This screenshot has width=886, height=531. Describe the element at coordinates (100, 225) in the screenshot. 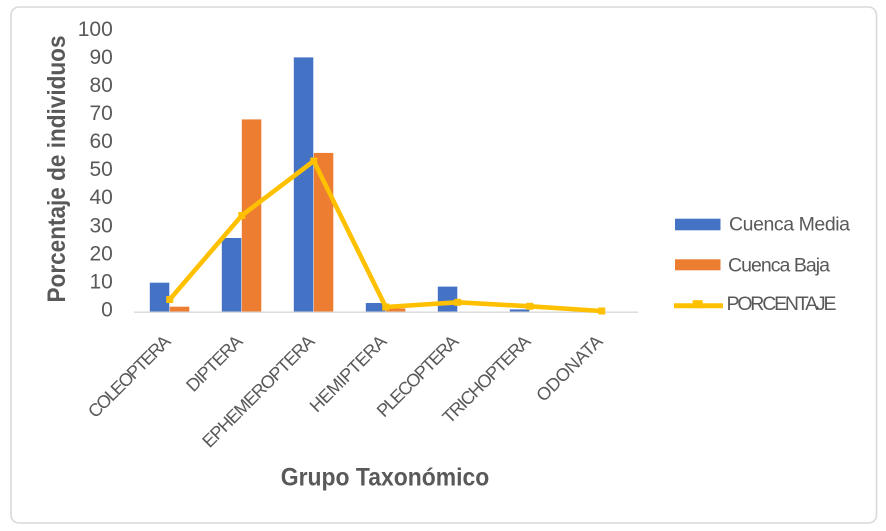

I see `svg-text: 30` at that location.